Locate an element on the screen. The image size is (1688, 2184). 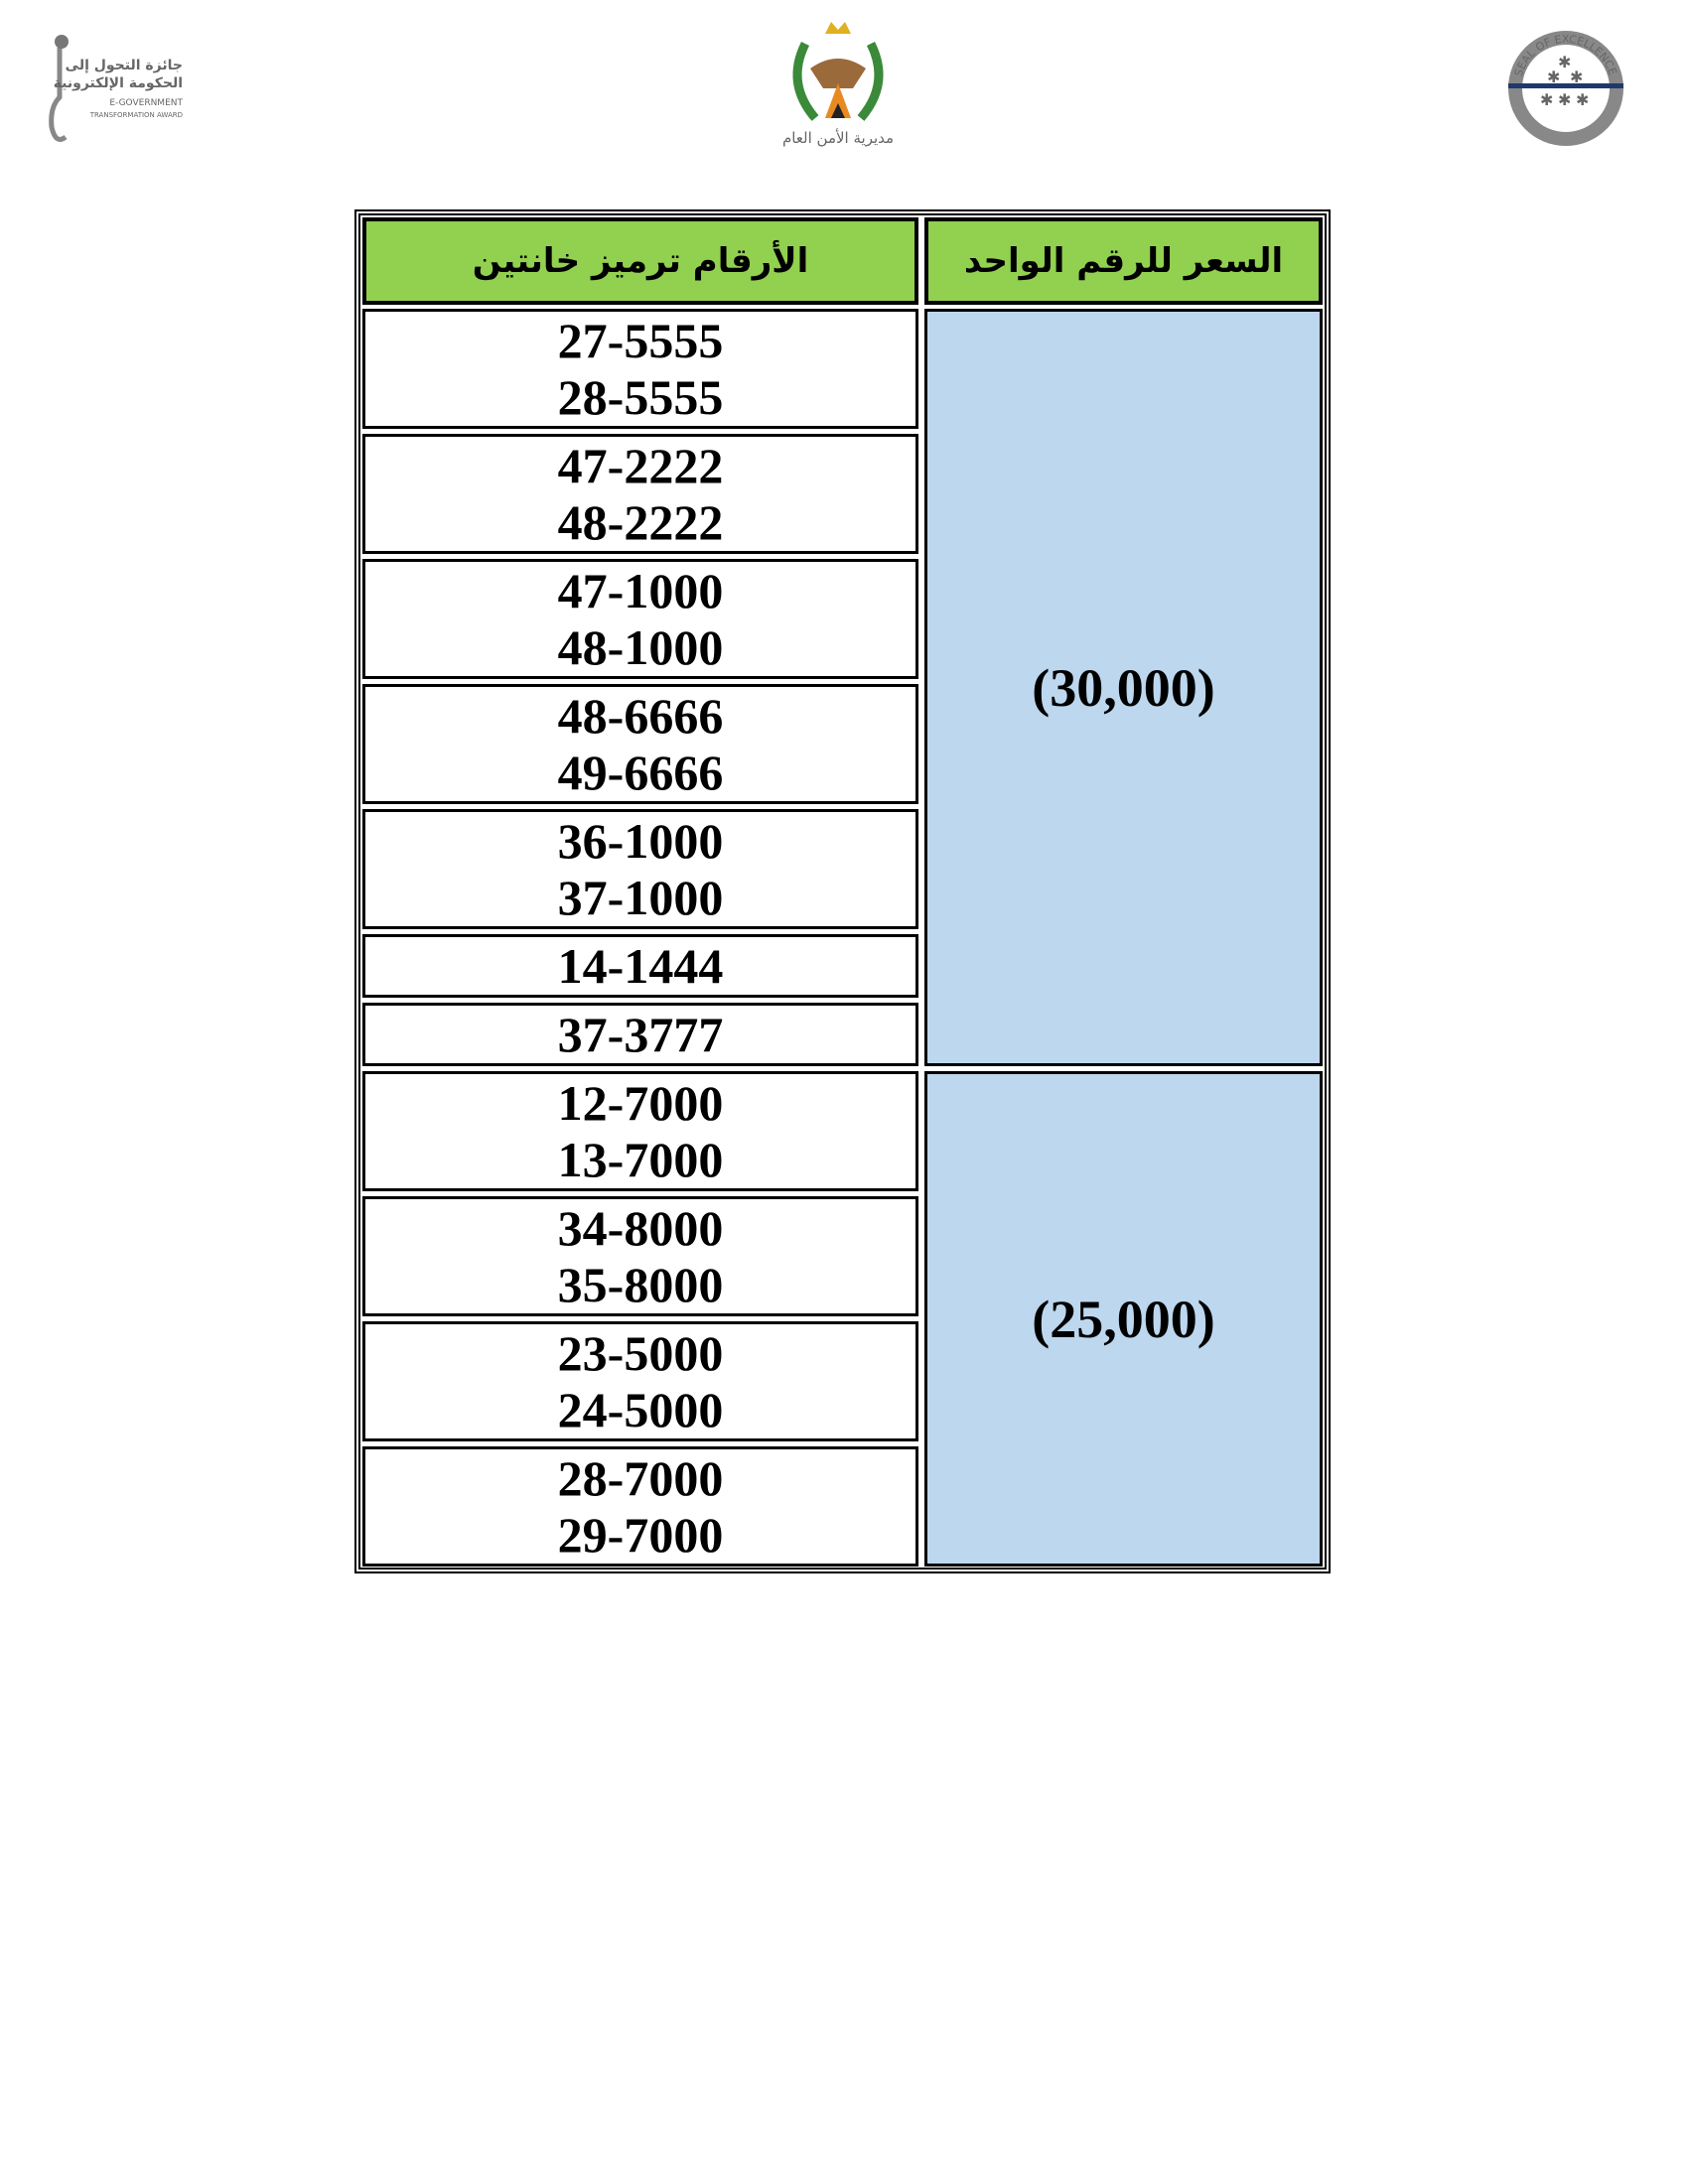
number-cell: 37-3777 is located at coordinates (640, 1034).